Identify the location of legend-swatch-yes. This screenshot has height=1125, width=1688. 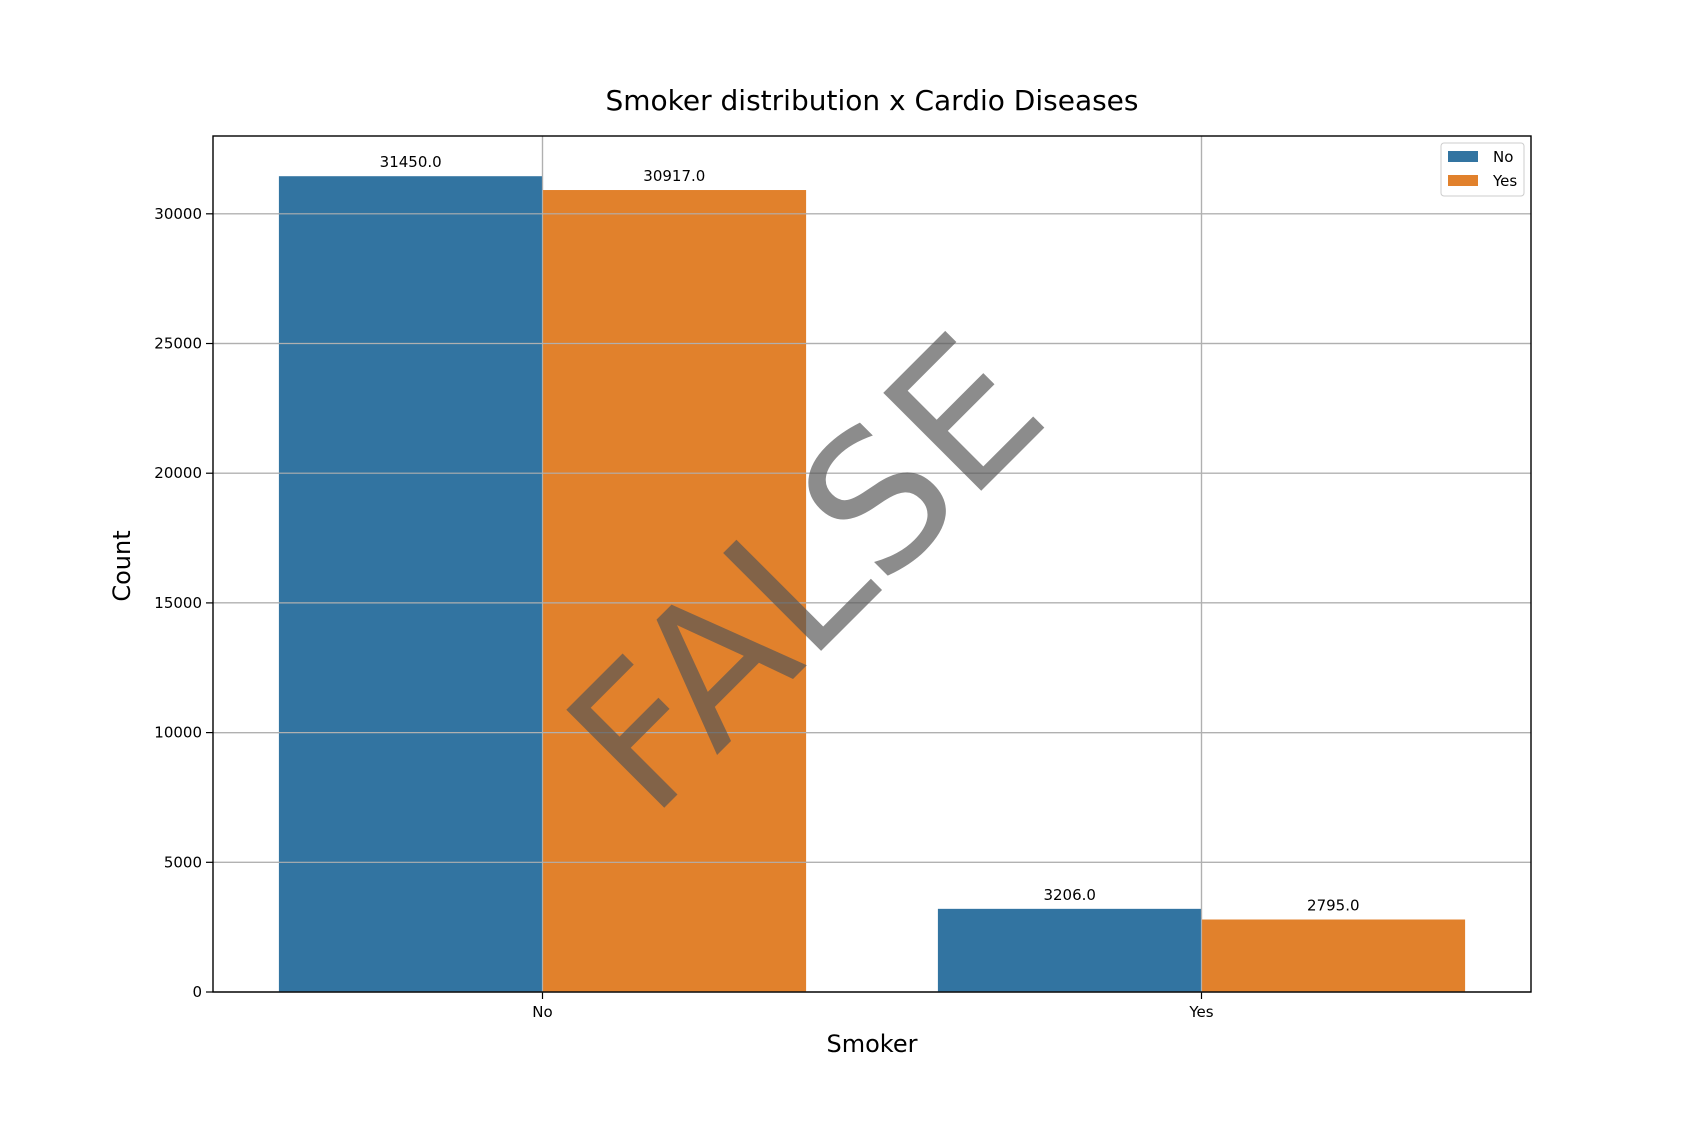
(1463, 180).